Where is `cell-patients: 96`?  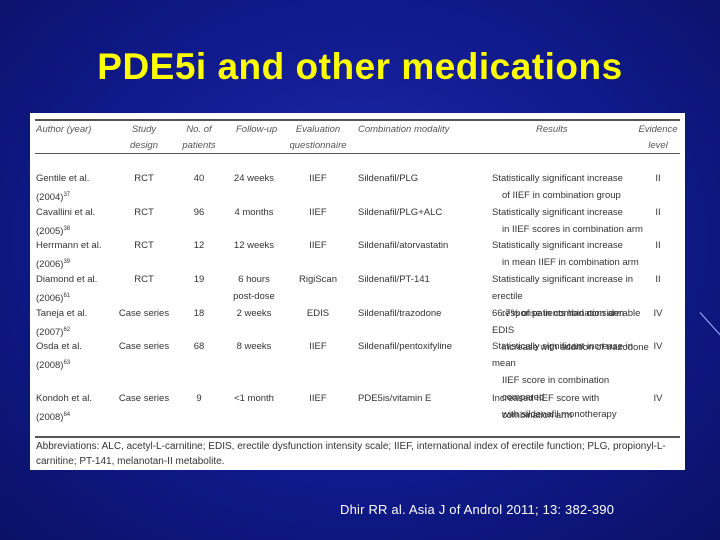
cell-patients: 96 is located at coordinates (199, 212).